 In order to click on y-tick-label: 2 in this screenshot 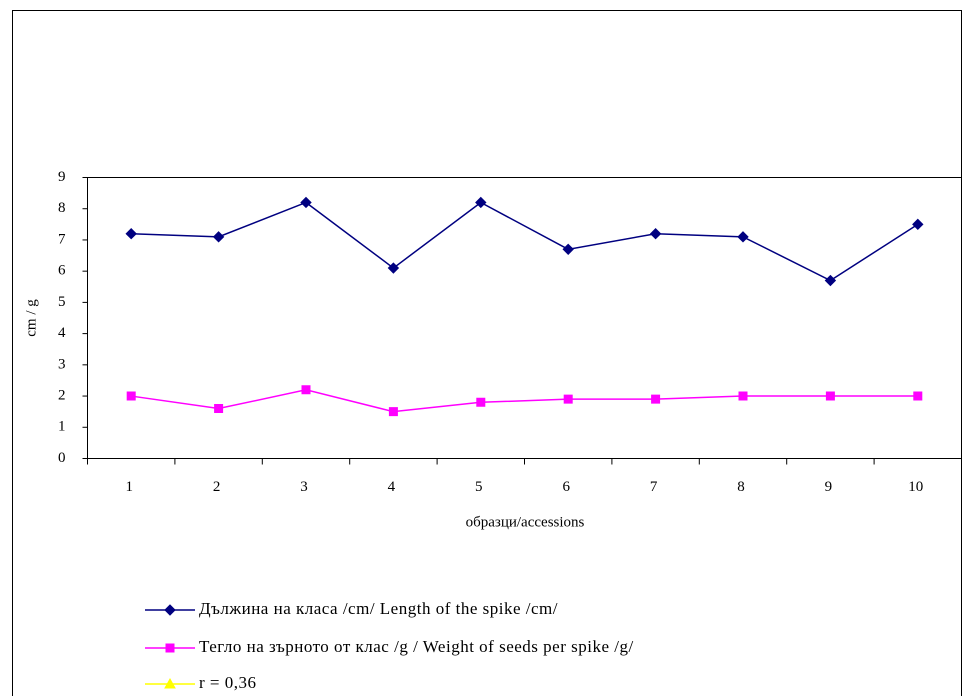, I will do `click(62, 395)`.